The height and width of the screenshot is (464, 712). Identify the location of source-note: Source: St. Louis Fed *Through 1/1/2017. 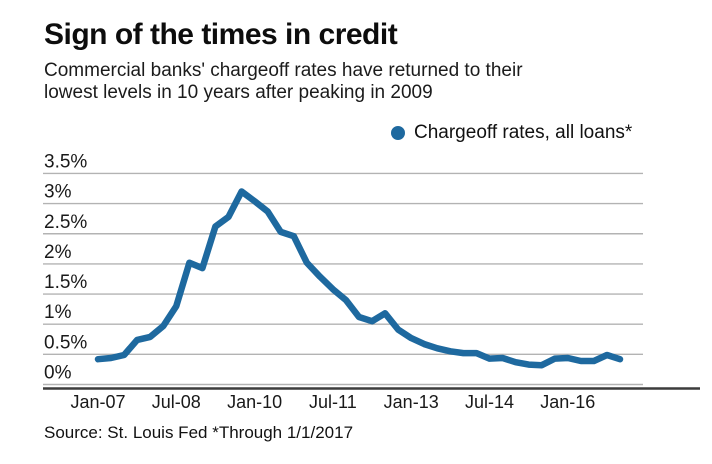
(199, 432).